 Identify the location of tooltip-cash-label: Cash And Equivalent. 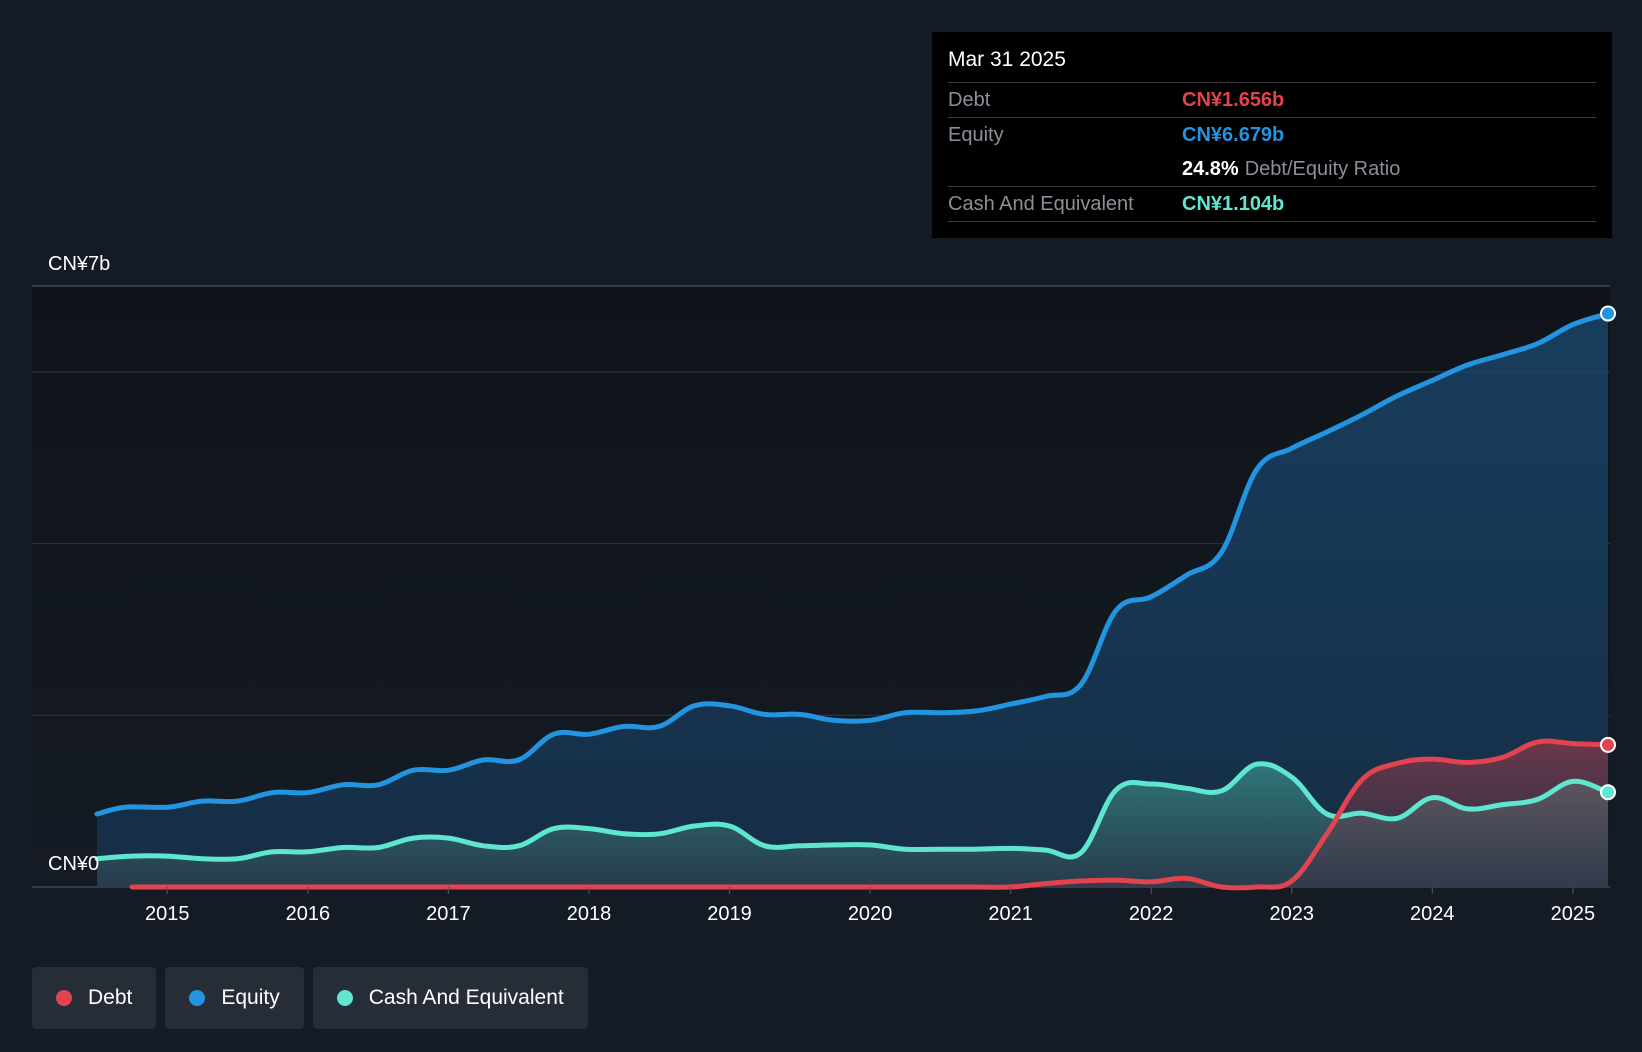
(1041, 204).